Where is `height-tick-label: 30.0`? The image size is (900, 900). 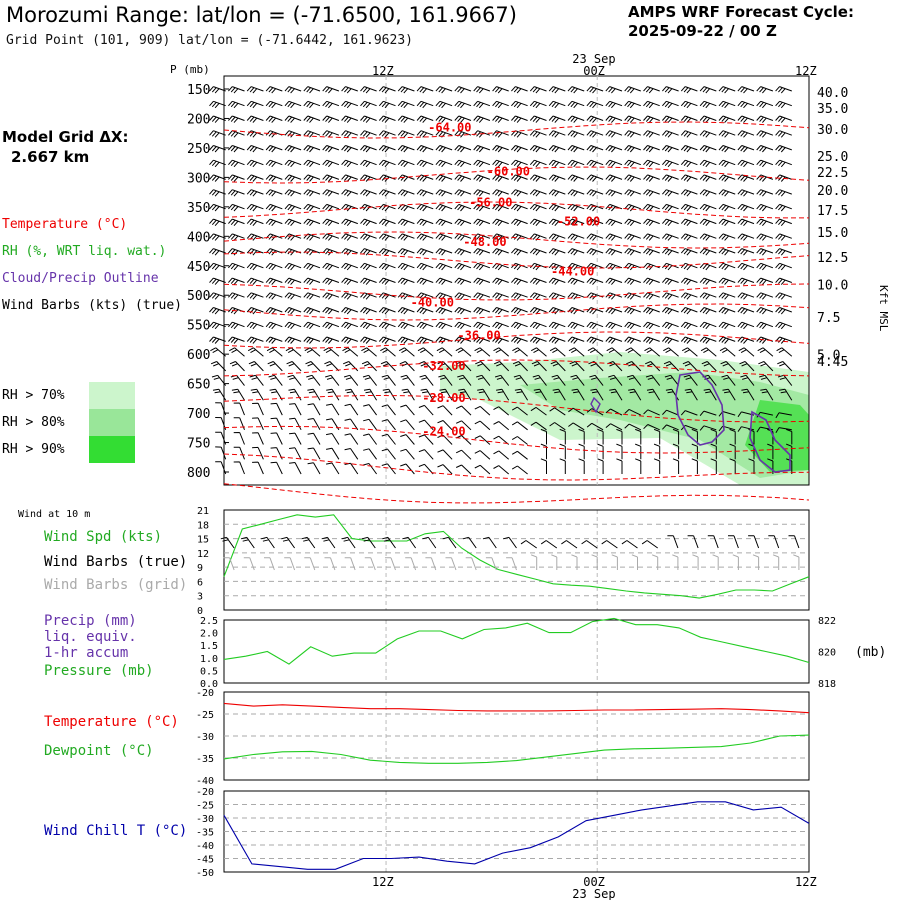
height-tick-label: 30.0 is located at coordinates (832, 130).